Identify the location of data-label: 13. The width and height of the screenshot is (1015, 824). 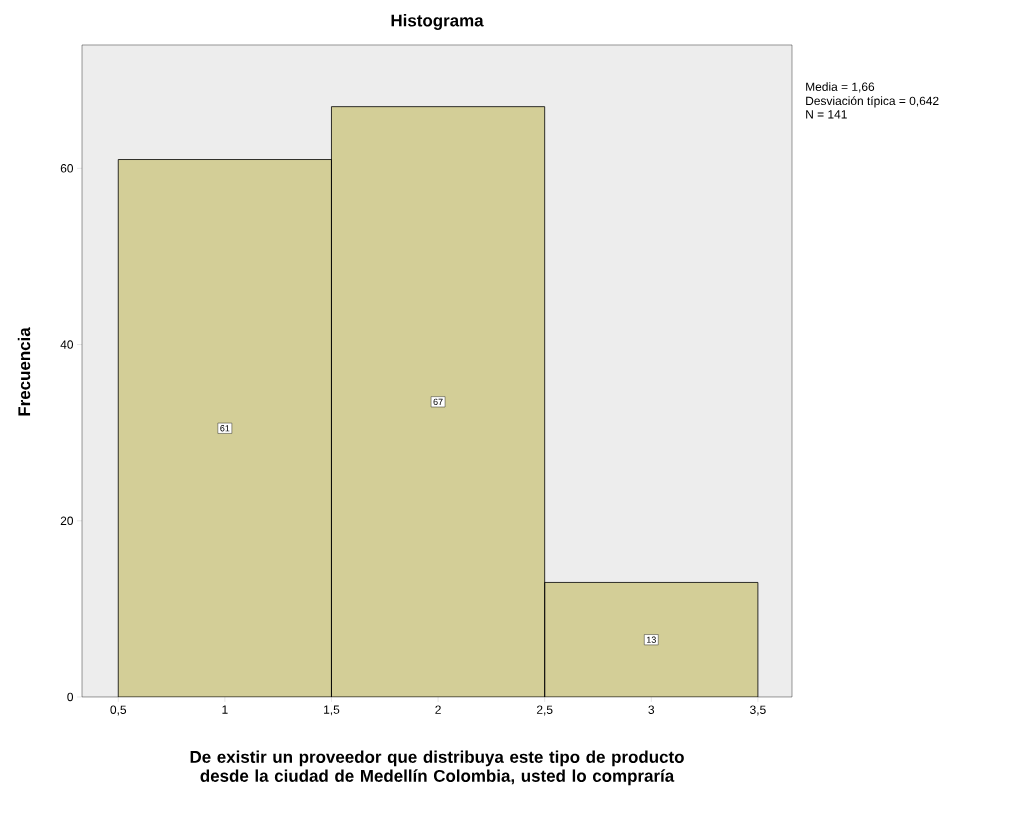
(651, 639).